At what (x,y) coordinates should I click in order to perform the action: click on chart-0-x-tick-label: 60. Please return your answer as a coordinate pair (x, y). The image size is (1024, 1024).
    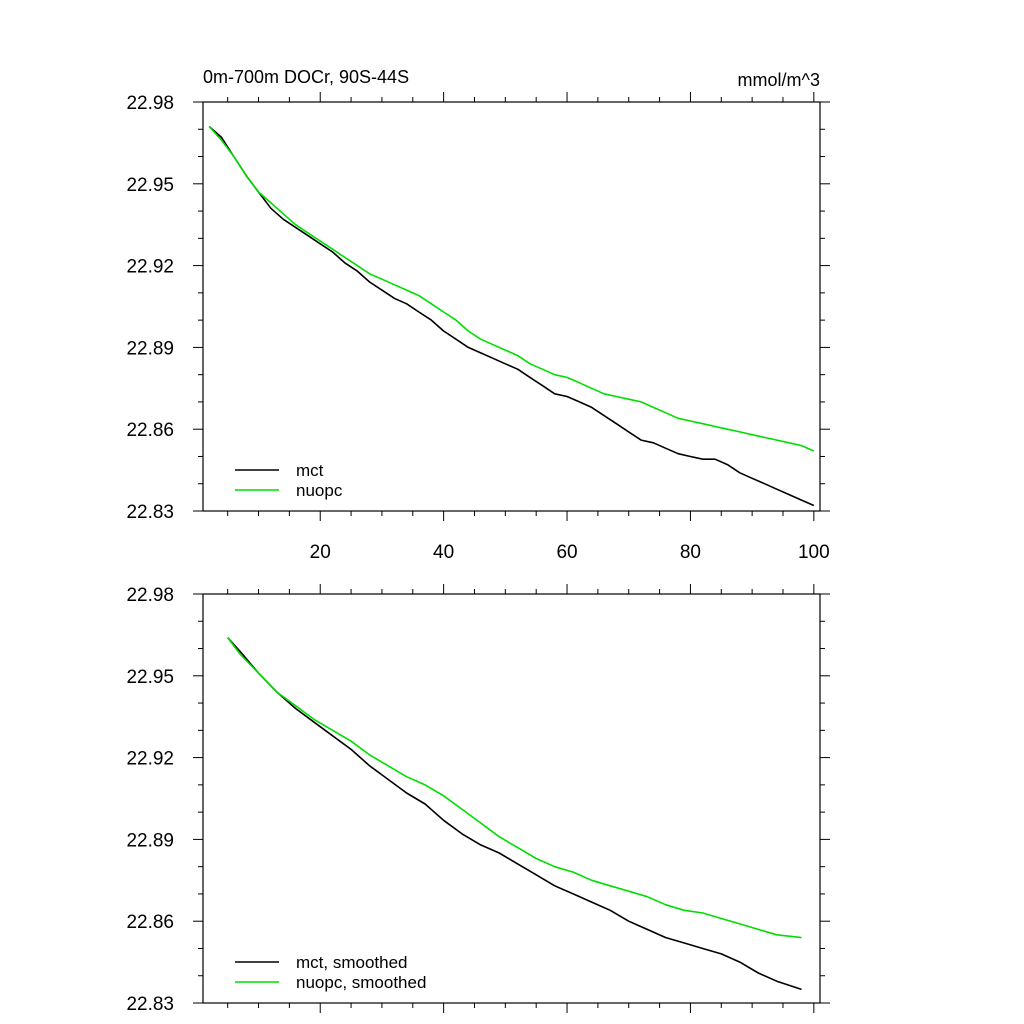
    Looking at the image, I should click on (566, 552).